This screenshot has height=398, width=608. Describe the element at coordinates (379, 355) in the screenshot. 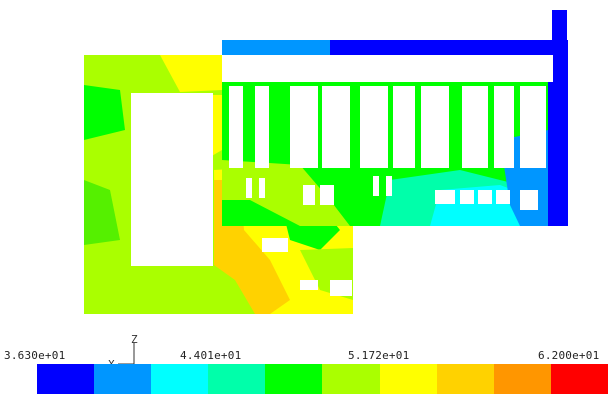

I see `legend-label-3: 5.172e+01` at that location.